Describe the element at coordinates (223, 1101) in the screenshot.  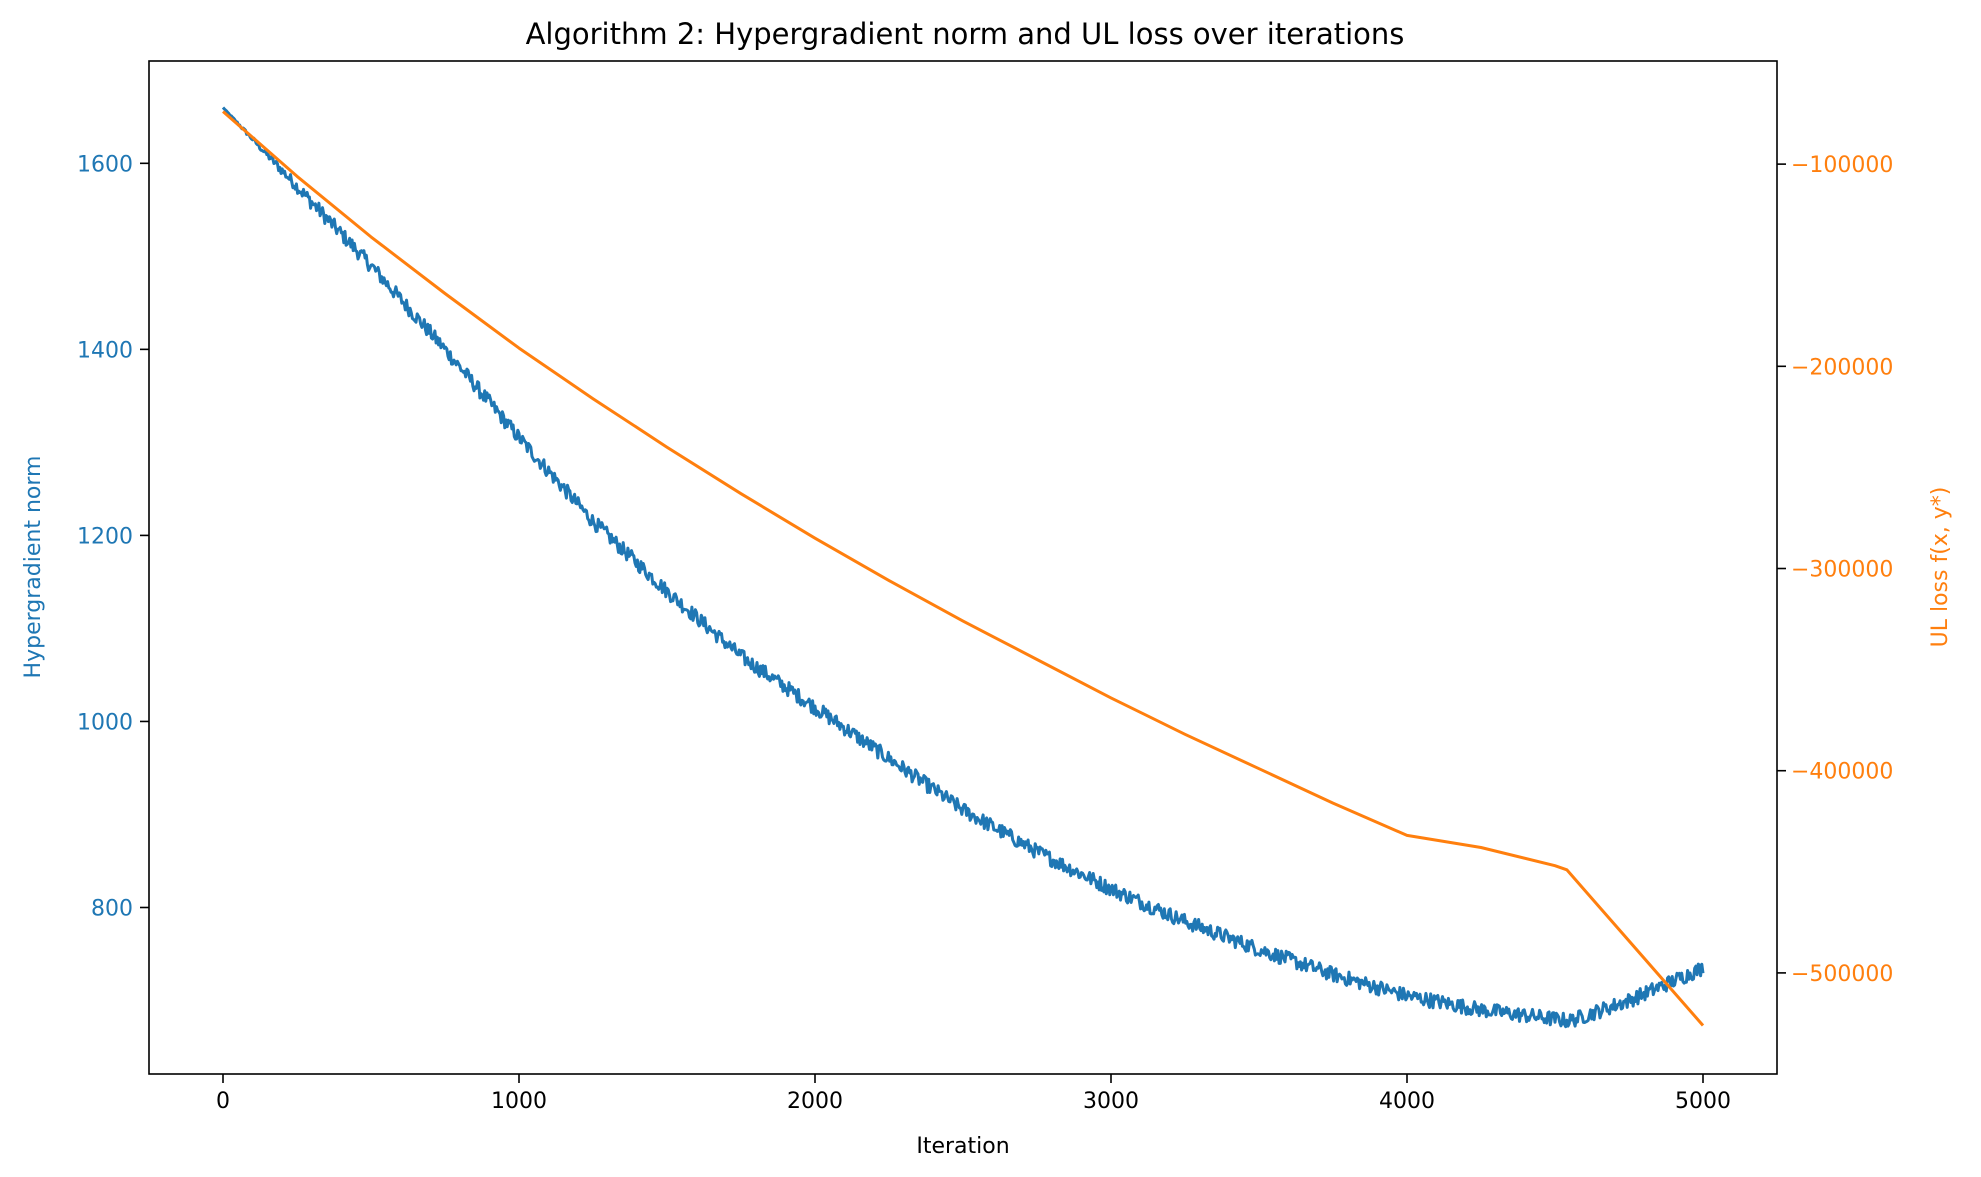
I see `x-tick-label: 0` at that location.